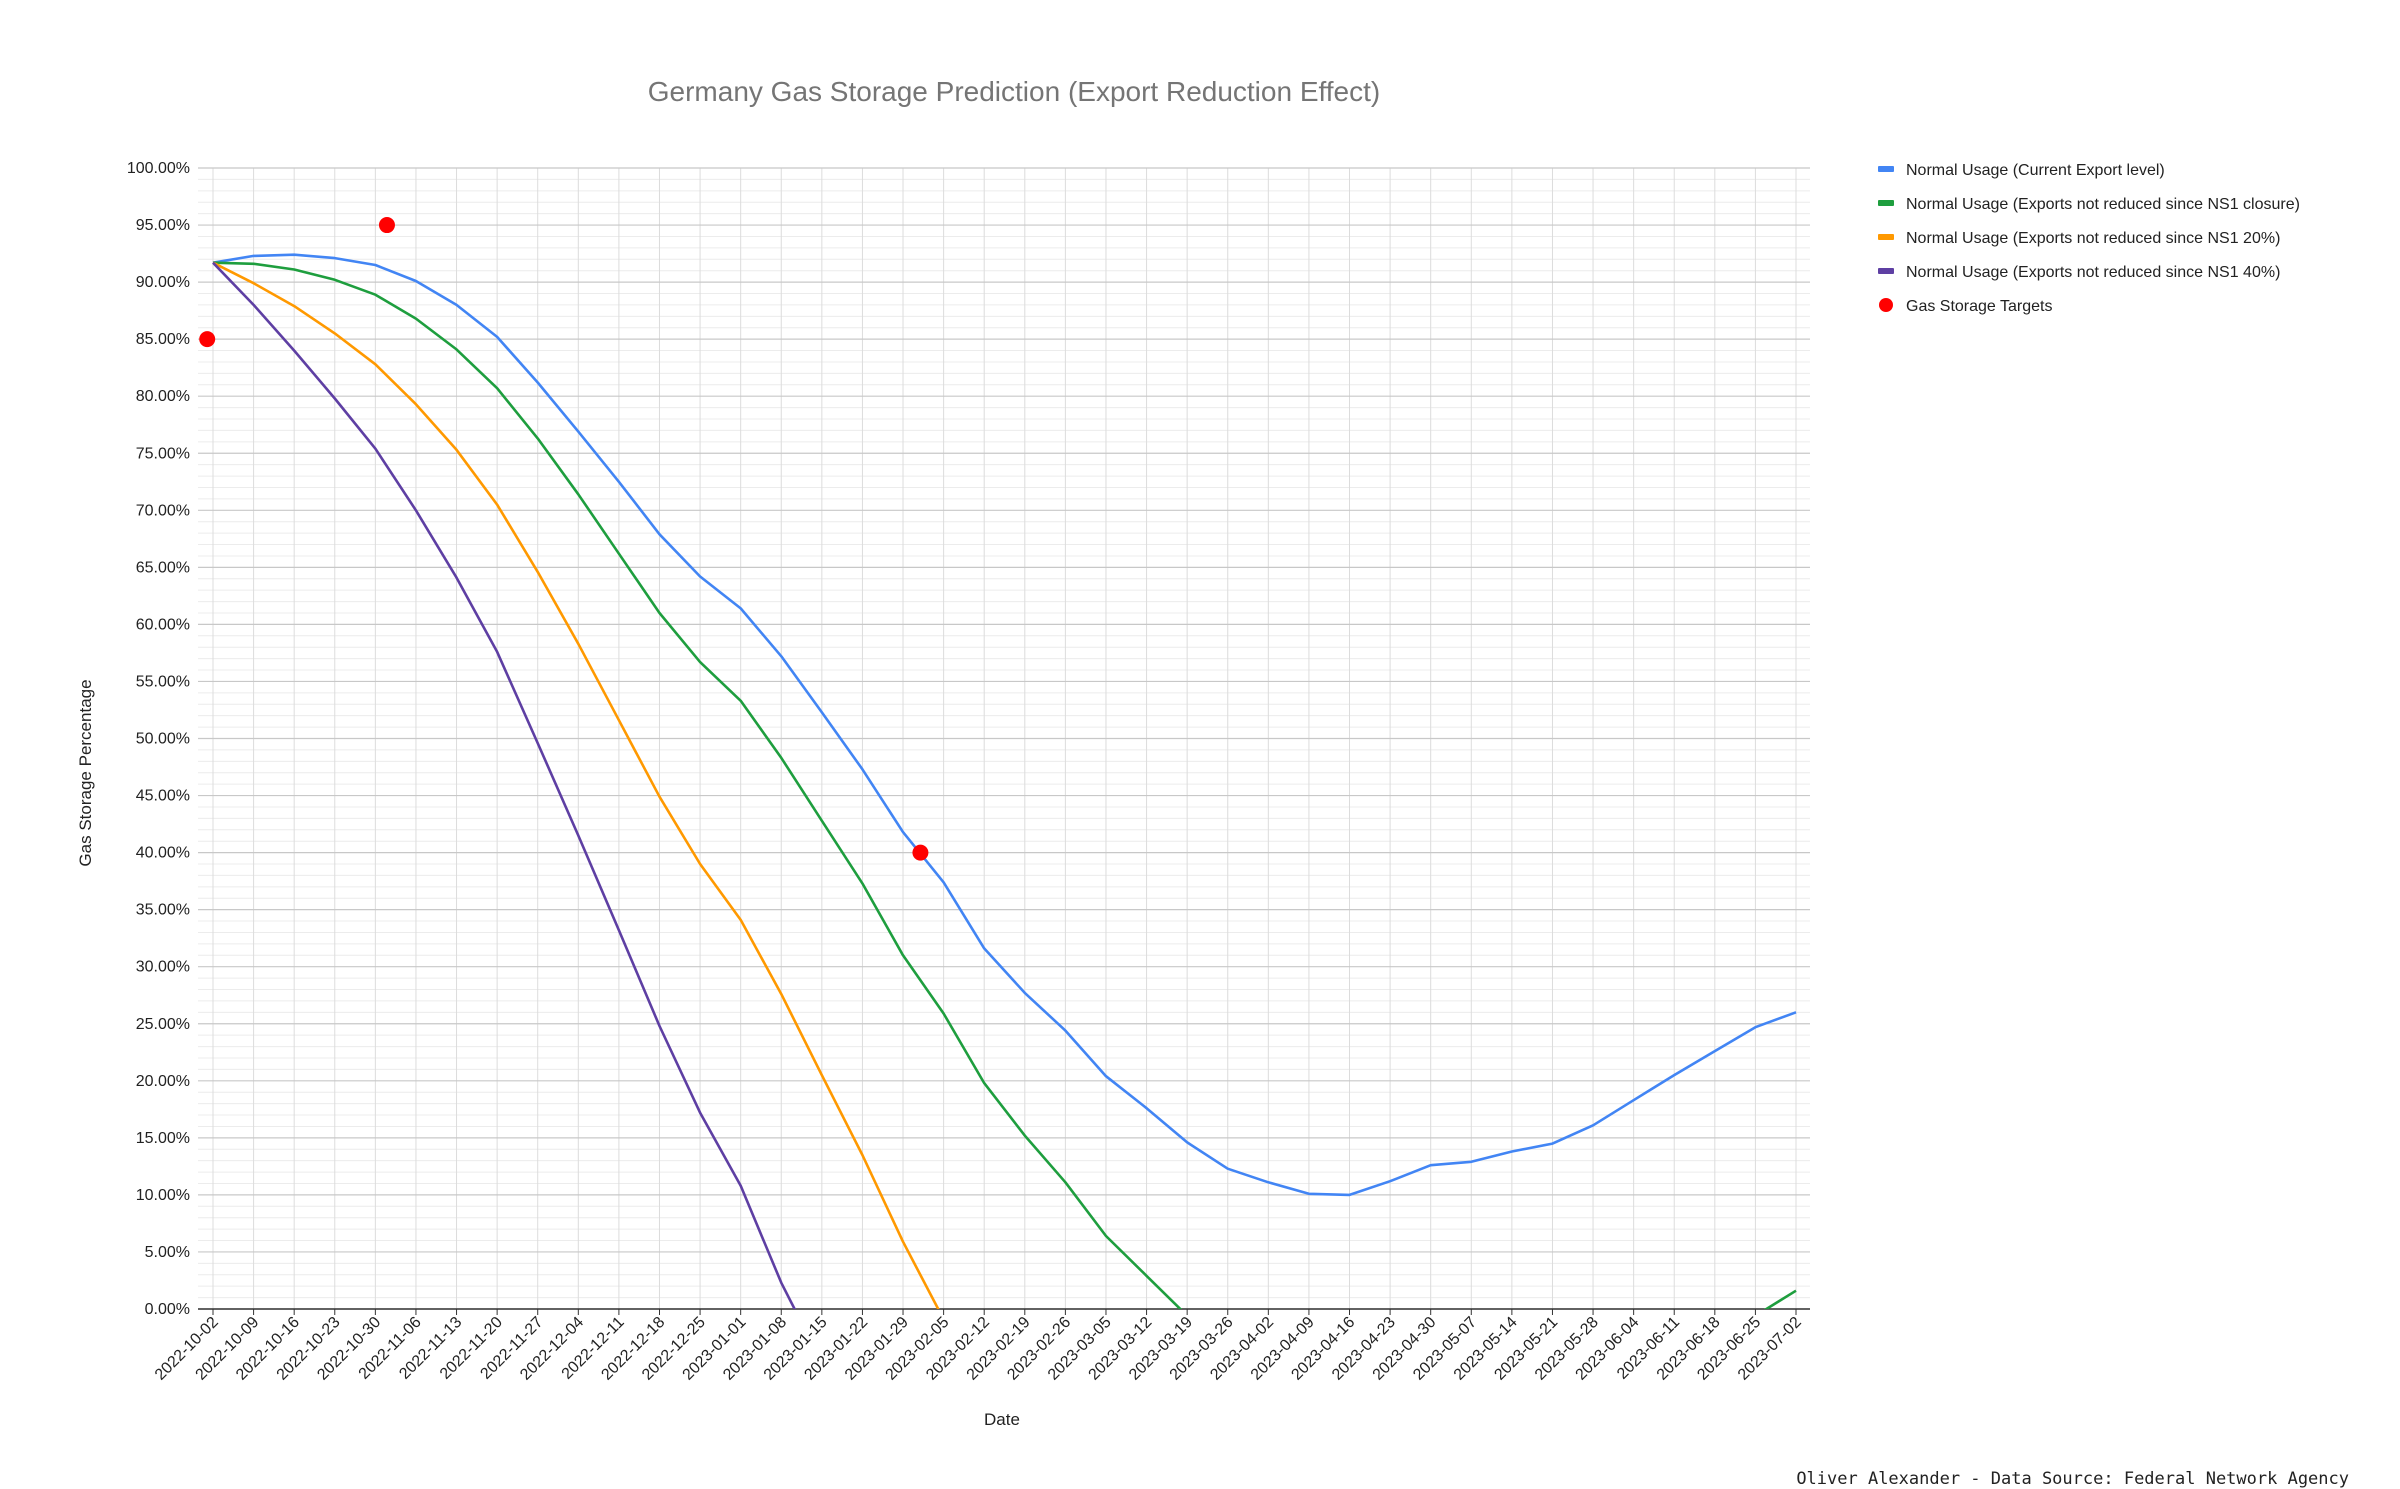 This screenshot has width=2400, height=1489. What do you see at coordinates (163, 567) in the screenshot?
I see `y-tick-label: 65.00%` at bounding box center [163, 567].